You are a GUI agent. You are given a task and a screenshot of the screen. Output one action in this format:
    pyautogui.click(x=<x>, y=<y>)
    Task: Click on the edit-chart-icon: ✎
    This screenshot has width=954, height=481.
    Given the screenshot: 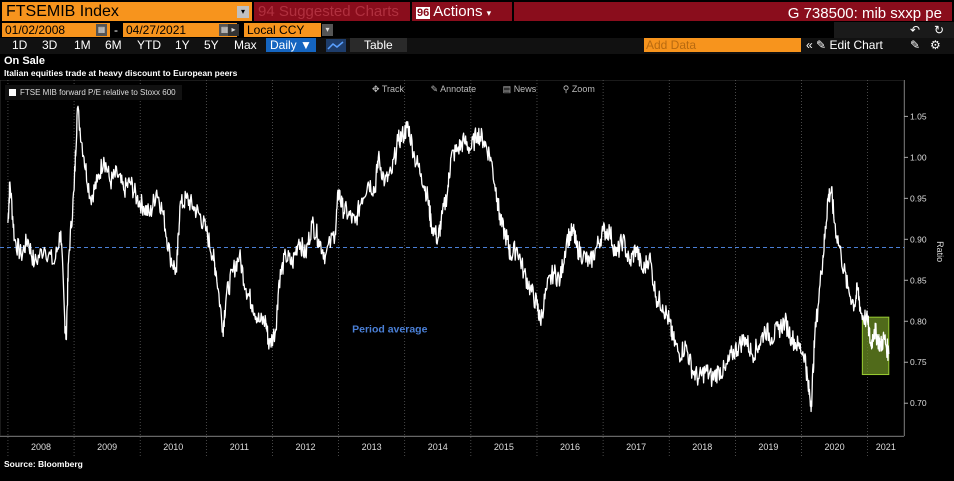 What is the action you would take?
    pyautogui.click(x=821, y=45)
    